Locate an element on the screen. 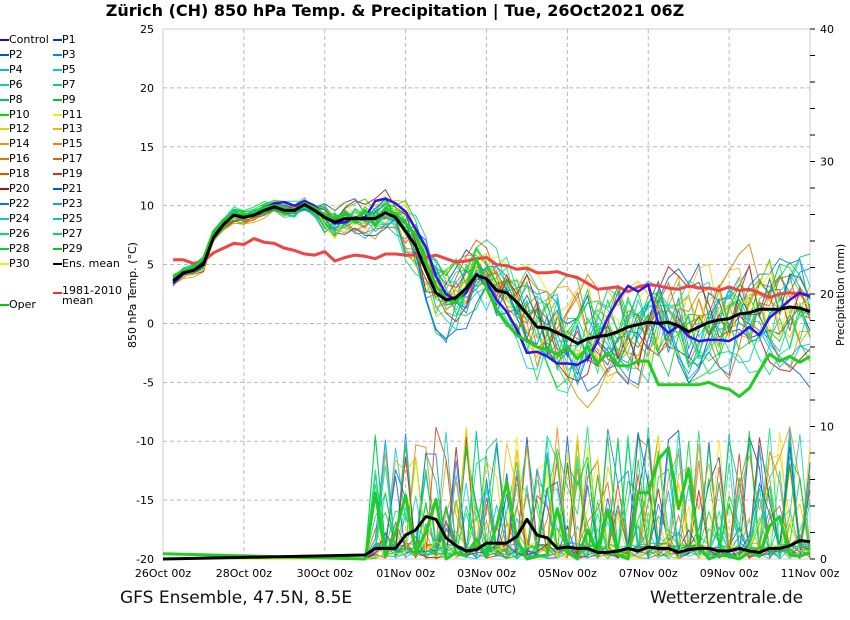 This screenshot has width=850, height=620. x-axis-label: Date (UTC) is located at coordinates (486, 589).